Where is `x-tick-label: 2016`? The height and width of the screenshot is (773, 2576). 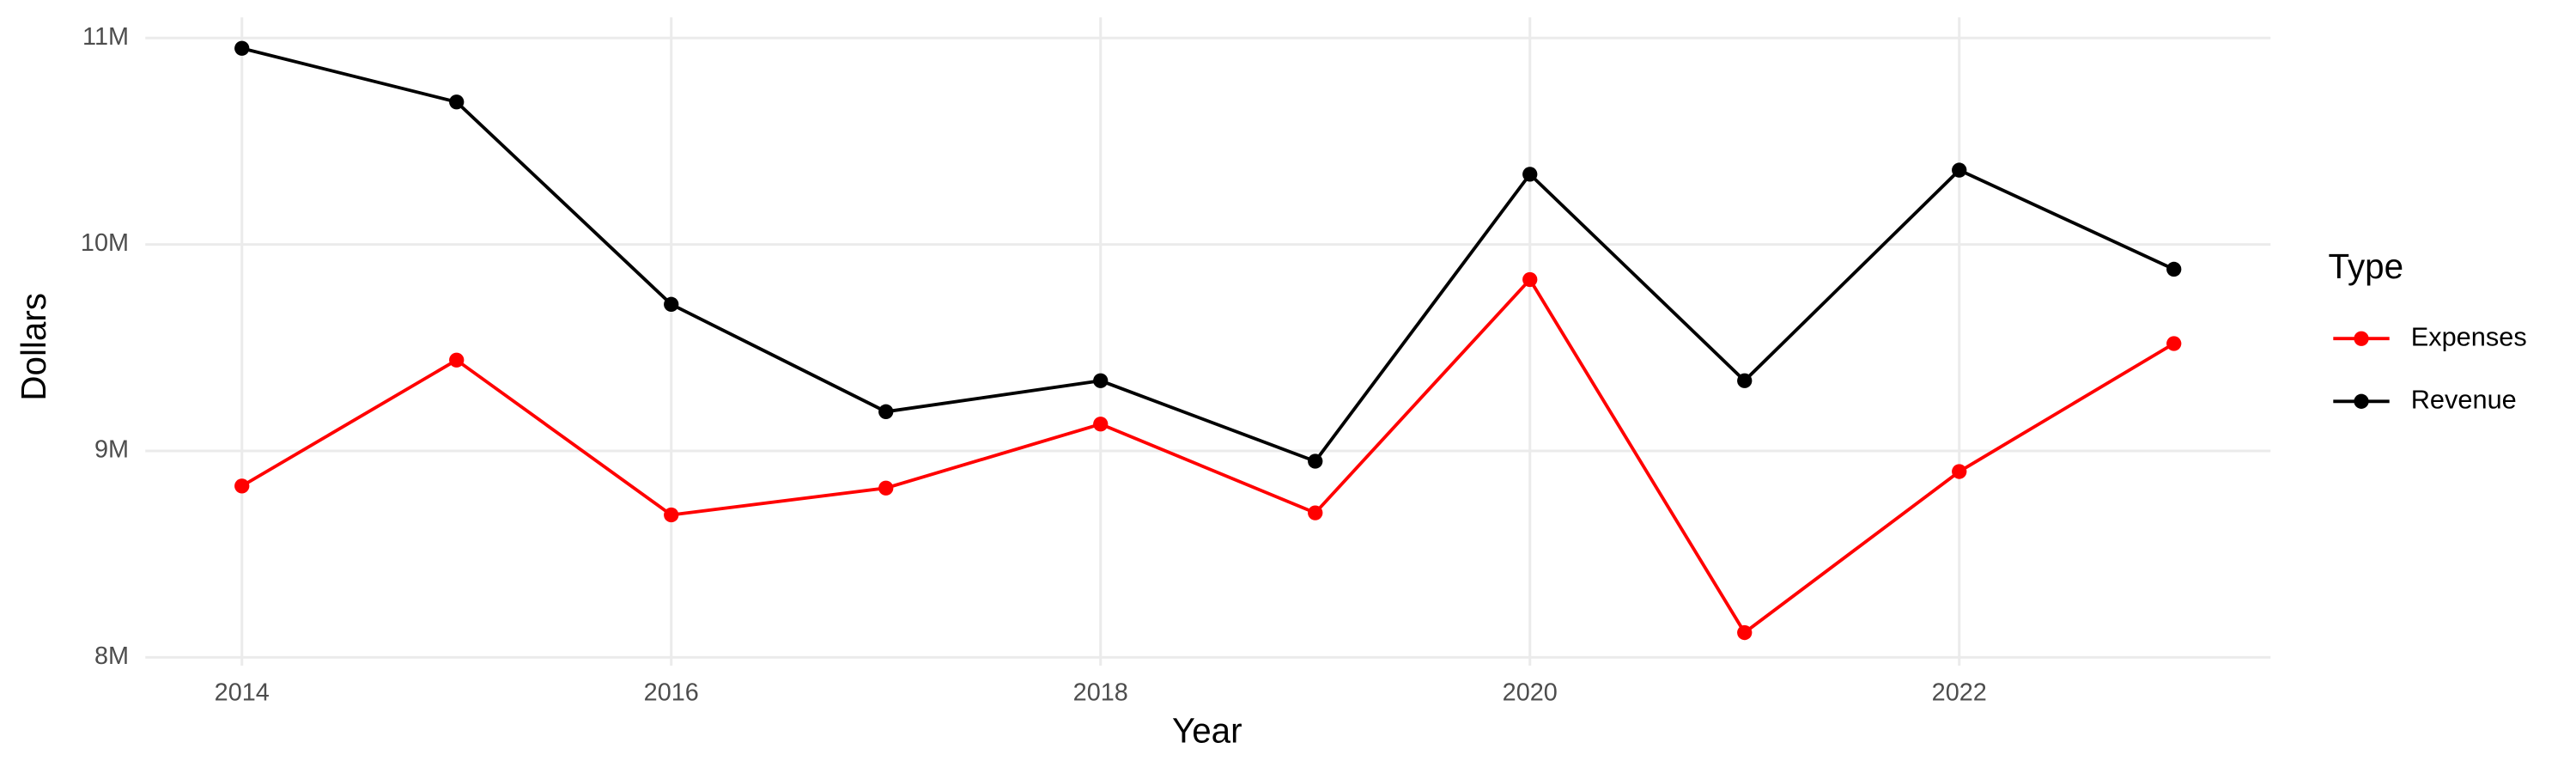
x-tick-label: 2016 is located at coordinates (671, 692).